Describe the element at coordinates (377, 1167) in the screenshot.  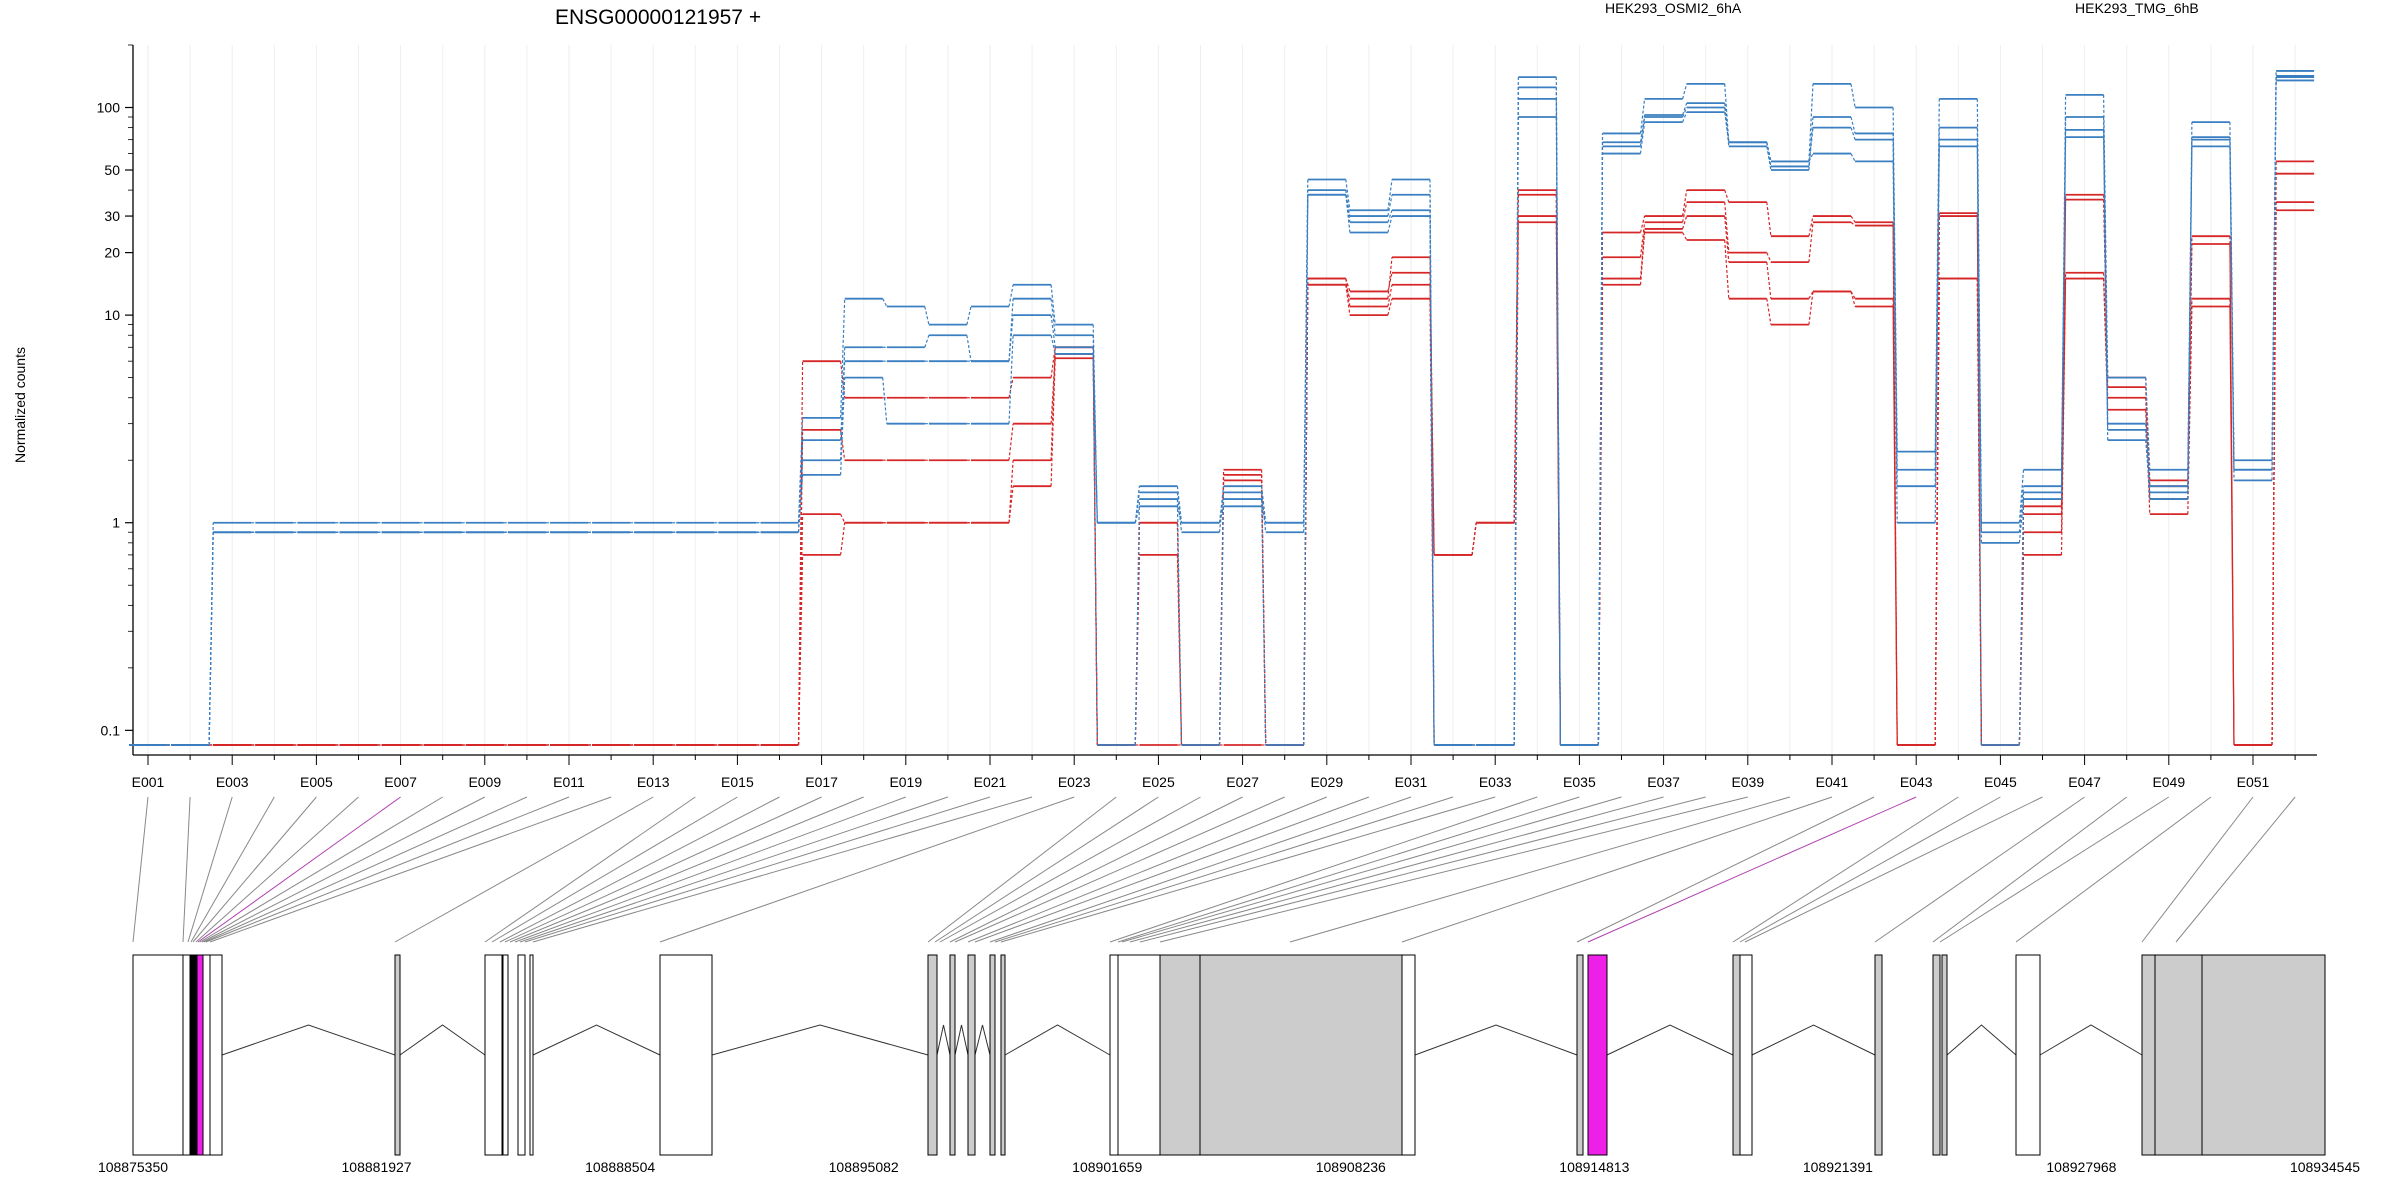
I see `coordinate-label: 108881927` at that location.